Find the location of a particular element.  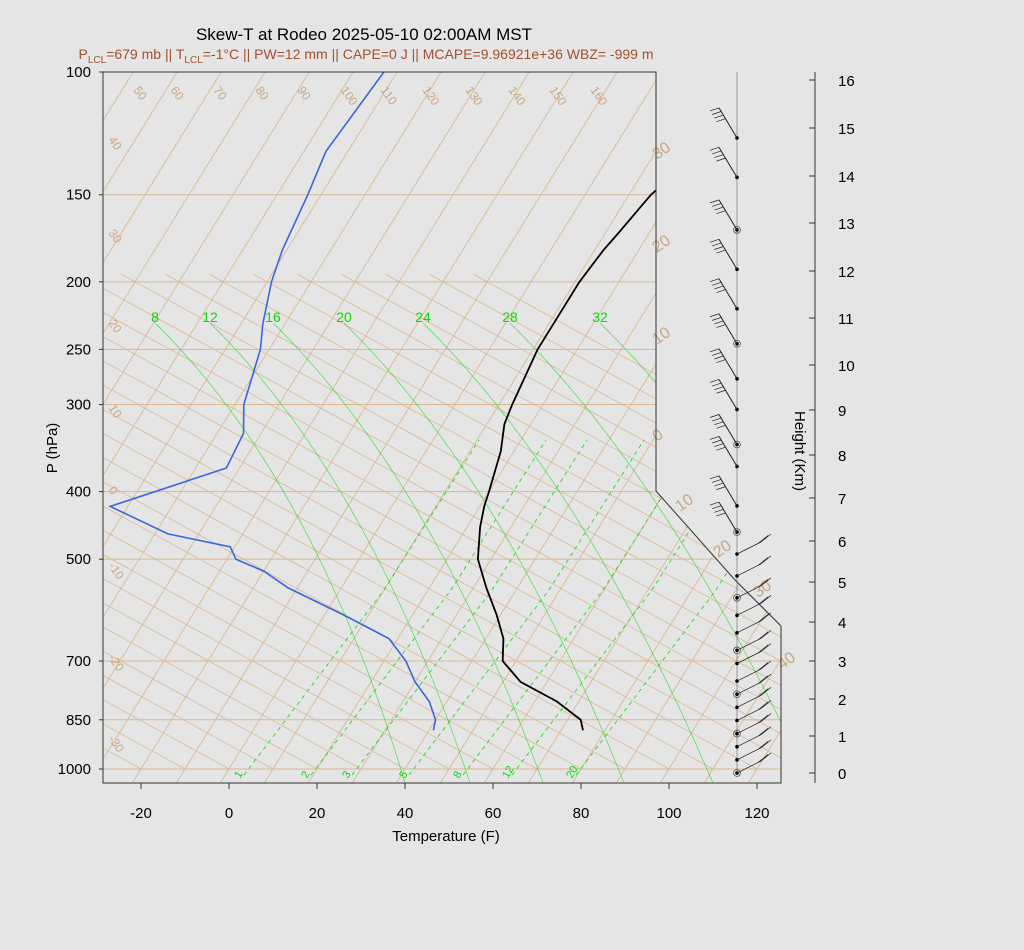

height-tick-label: 14 is located at coordinates (846, 177).